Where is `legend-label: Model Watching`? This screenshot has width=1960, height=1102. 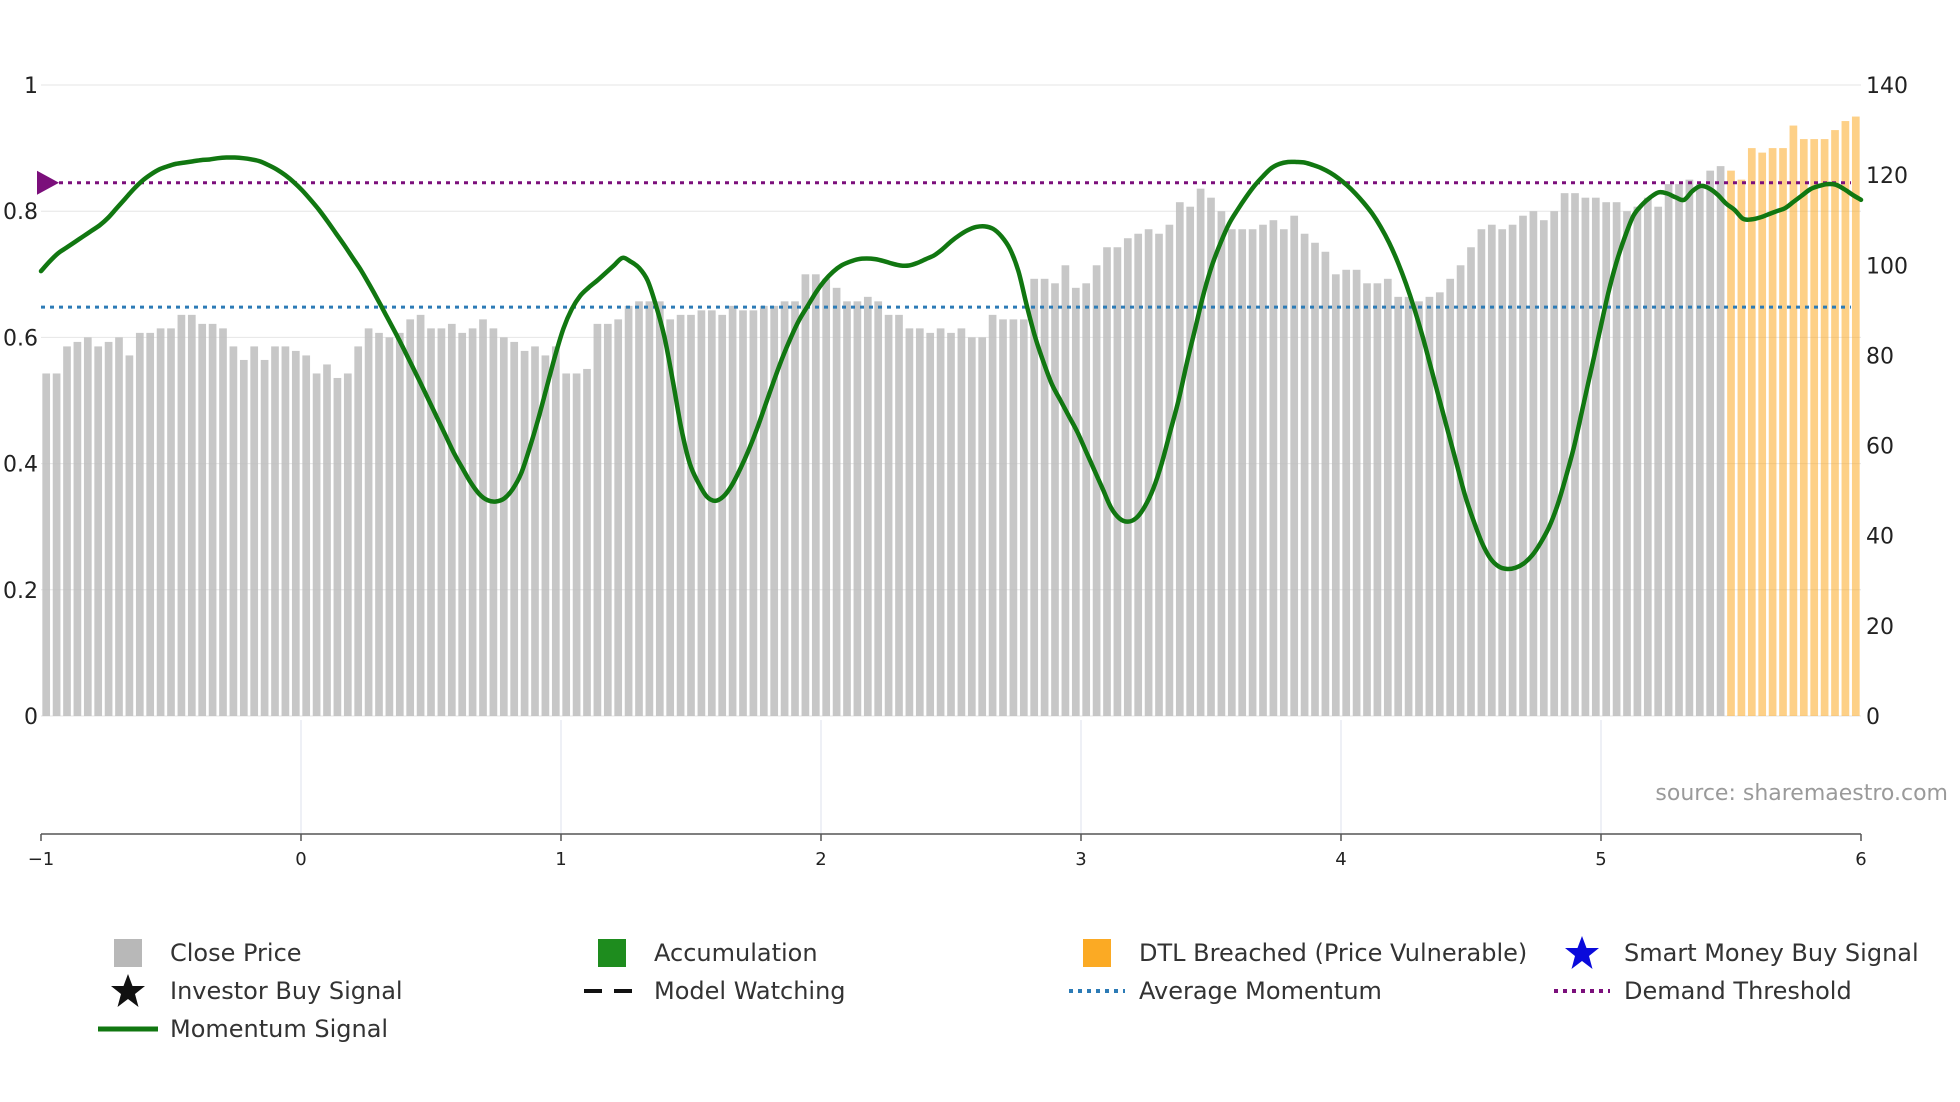 legend-label: Model Watching is located at coordinates (750, 991).